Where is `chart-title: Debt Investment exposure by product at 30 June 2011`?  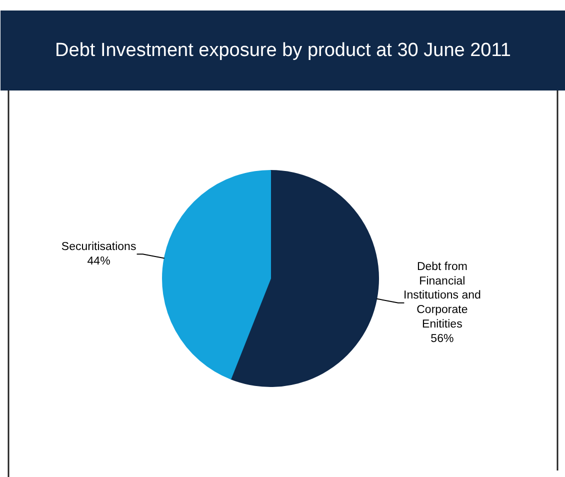 chart-title: Debt Investment exposure by product at 30 June 2011 is located at coordinates (283, 50).